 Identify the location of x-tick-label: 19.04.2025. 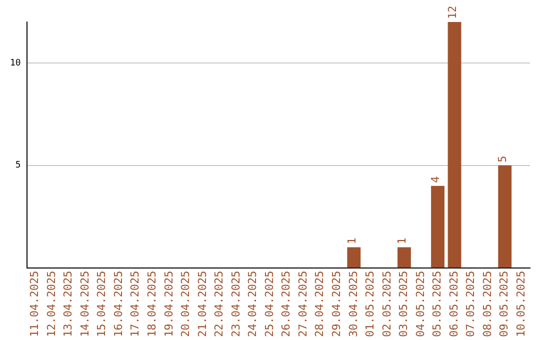
(169, 304).